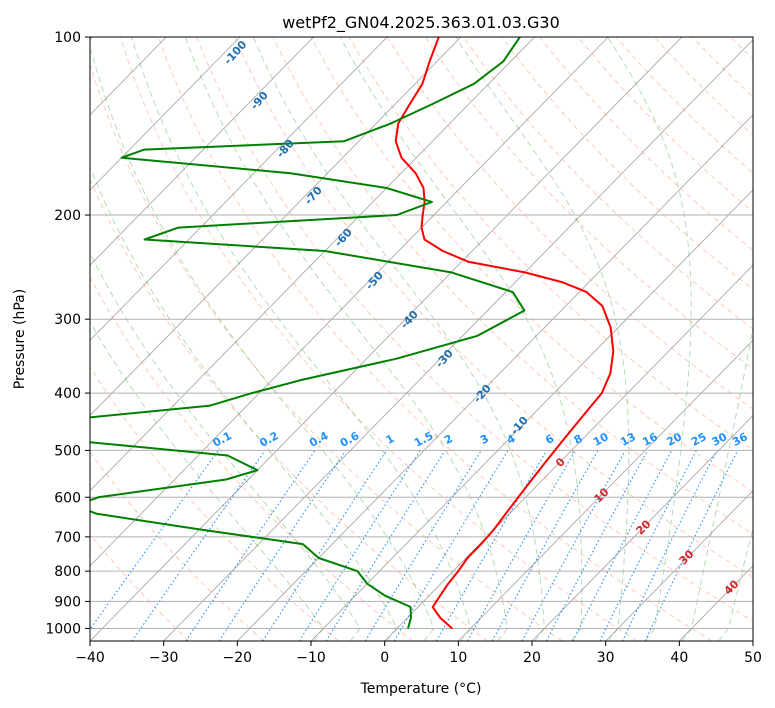 This screenshot has height=708, width=775. Describe the element at coordinates (67, 394) in the screenshot. I see `y-tick-label: 400` at that location.